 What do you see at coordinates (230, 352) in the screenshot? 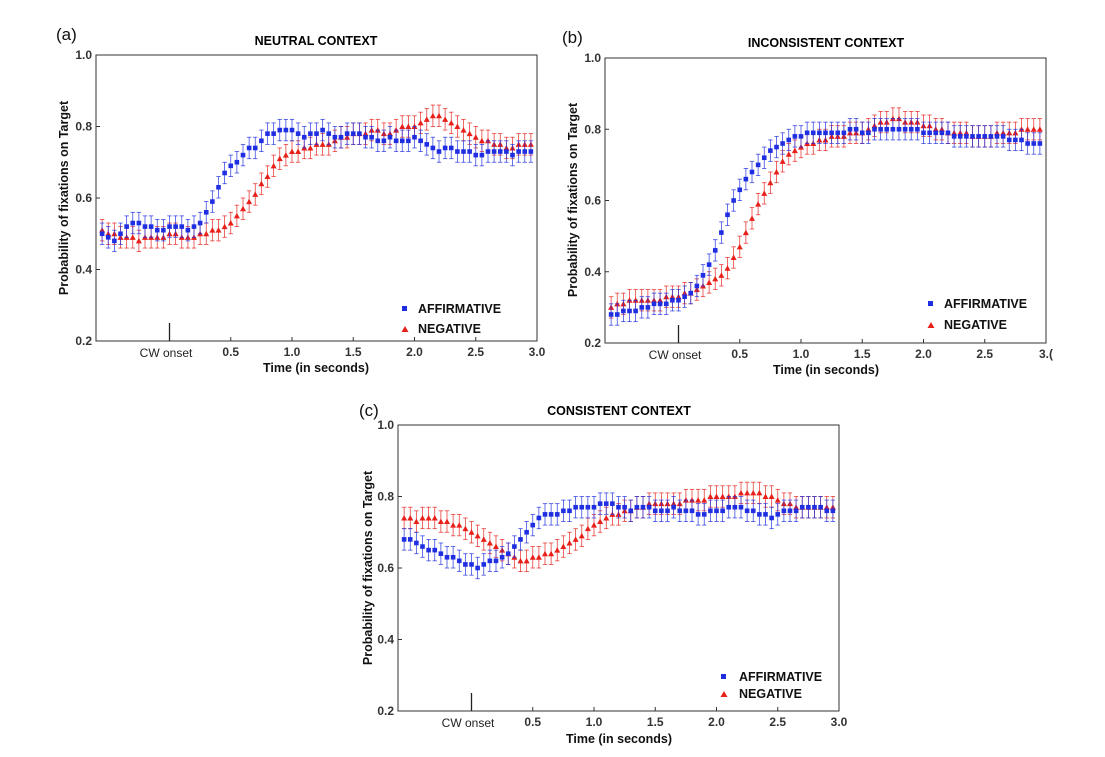
I see `x-tick-label: 0.5` at bounding box center [230, 352].